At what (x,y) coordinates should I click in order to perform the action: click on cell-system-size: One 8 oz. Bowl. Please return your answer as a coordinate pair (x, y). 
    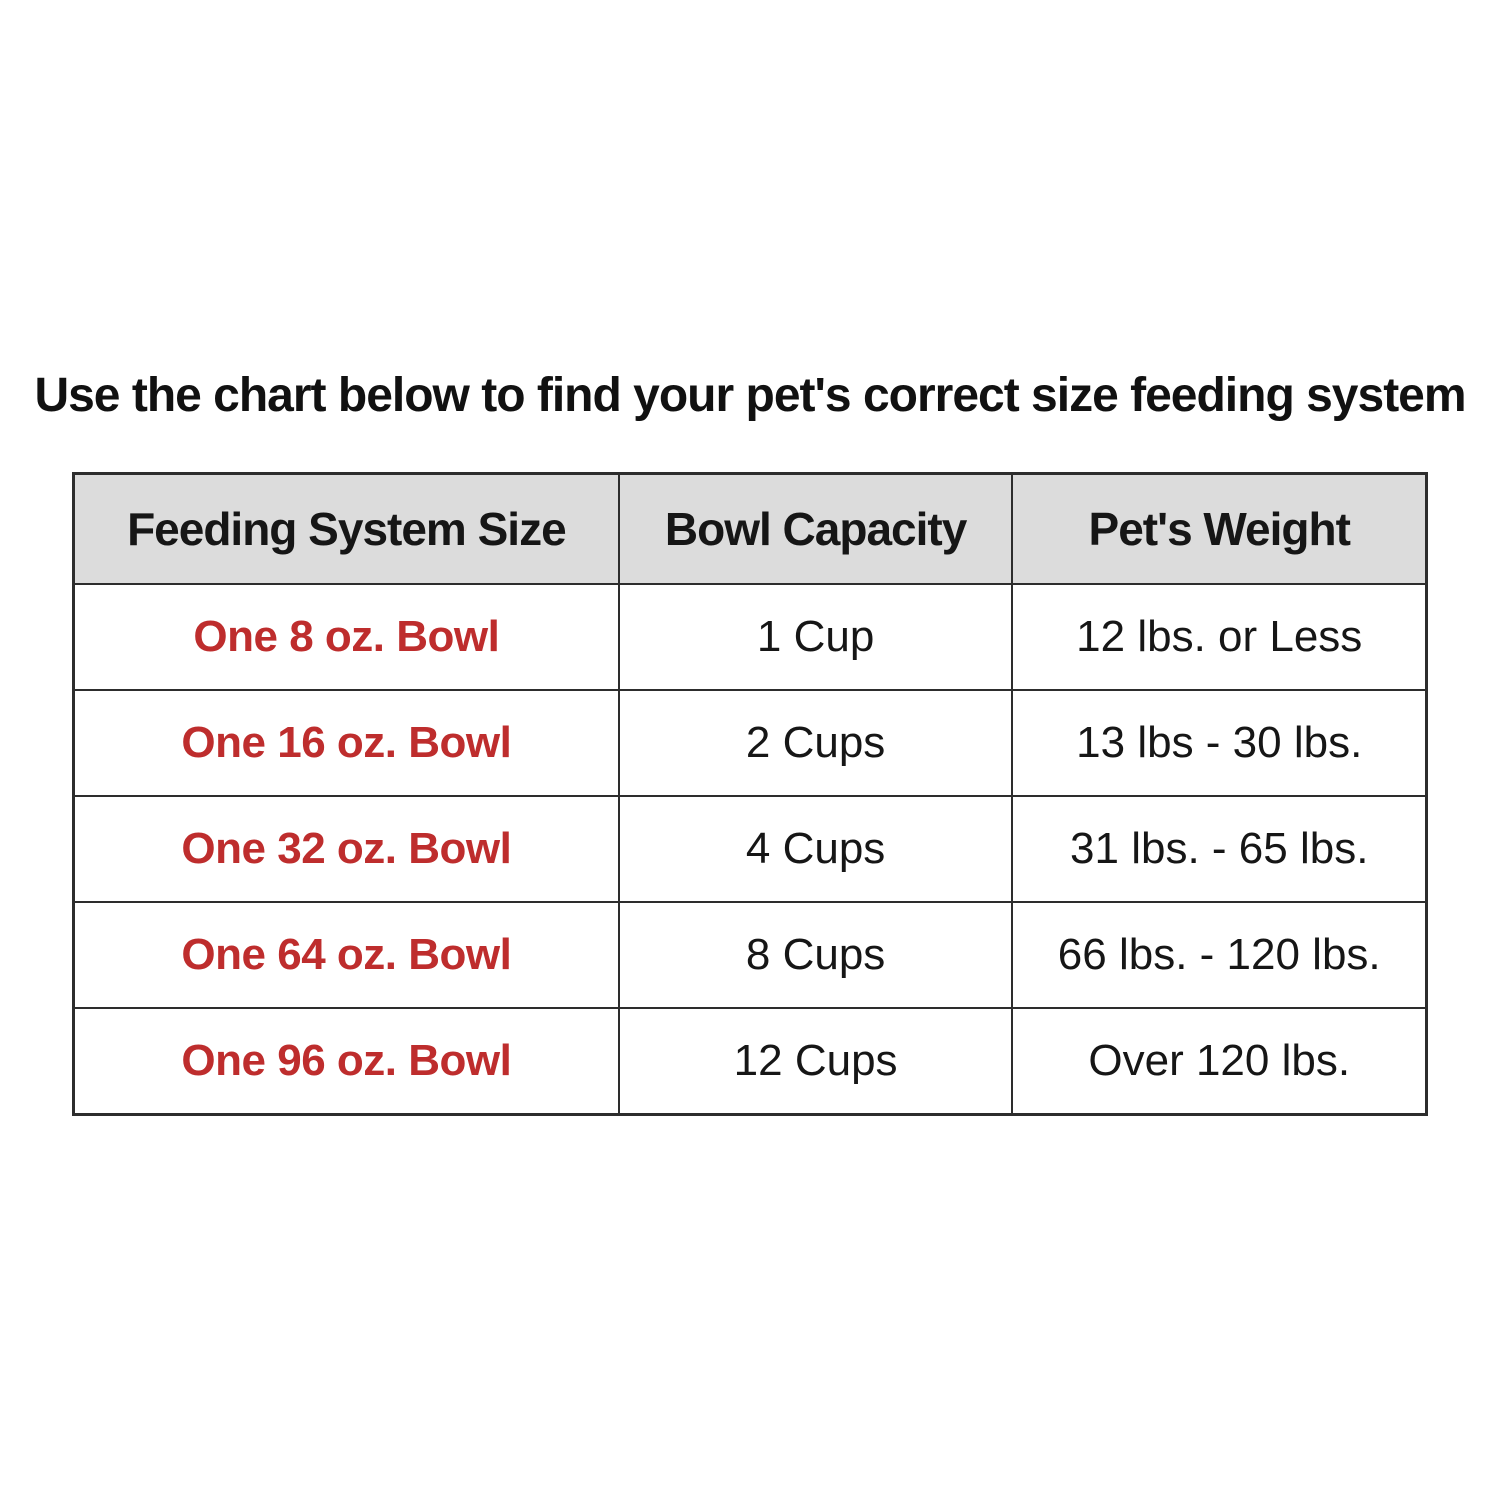
    Looking at the image, I should click on (346, 637).